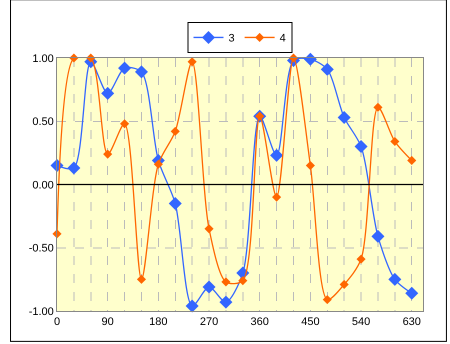 The image size is (450, 344). I want to click on x-tick-label: 0, so click(57, 322).